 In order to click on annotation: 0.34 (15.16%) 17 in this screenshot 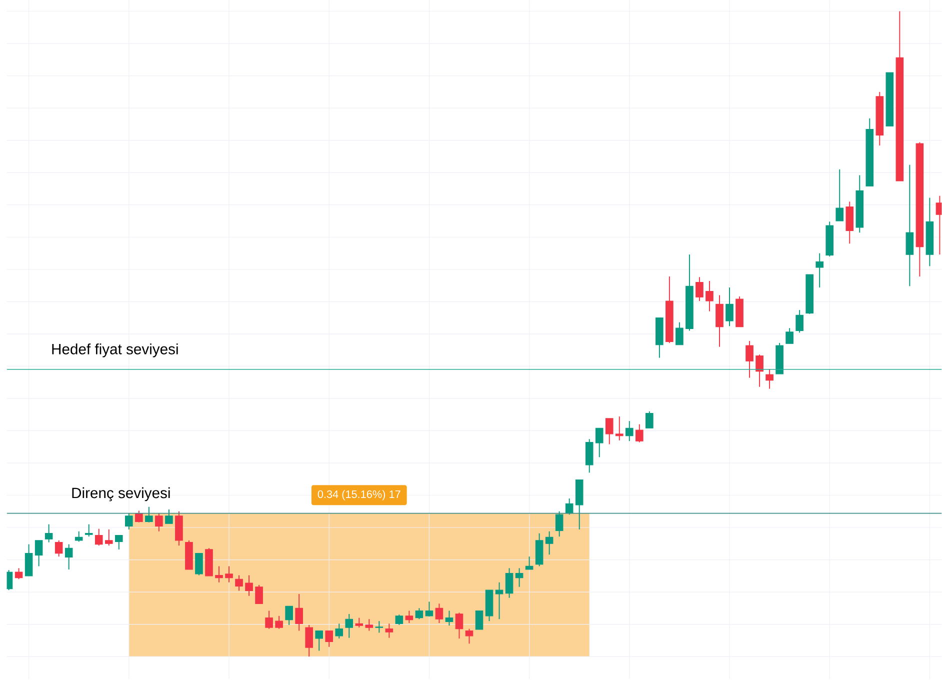, I will do `click(359, 495)`.